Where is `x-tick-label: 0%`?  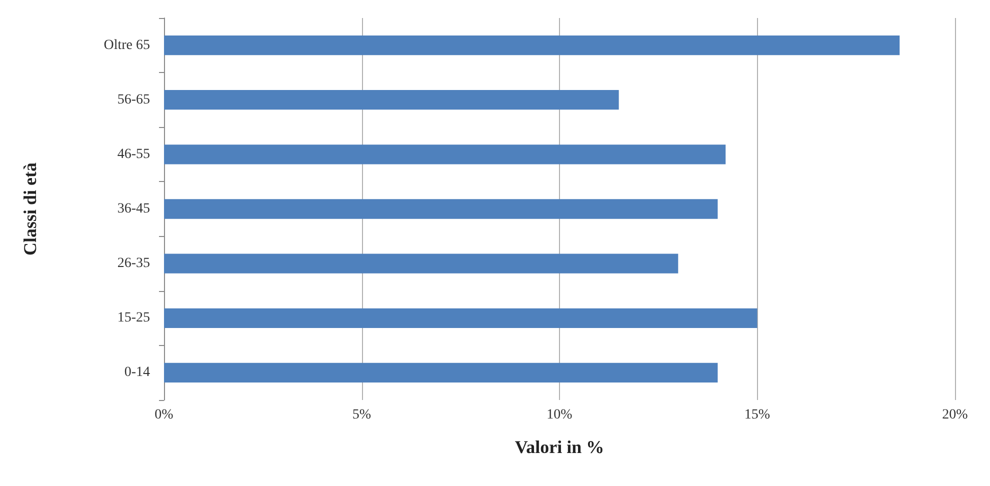 x-tick-label: 0% is located at coordinates (164, 415).